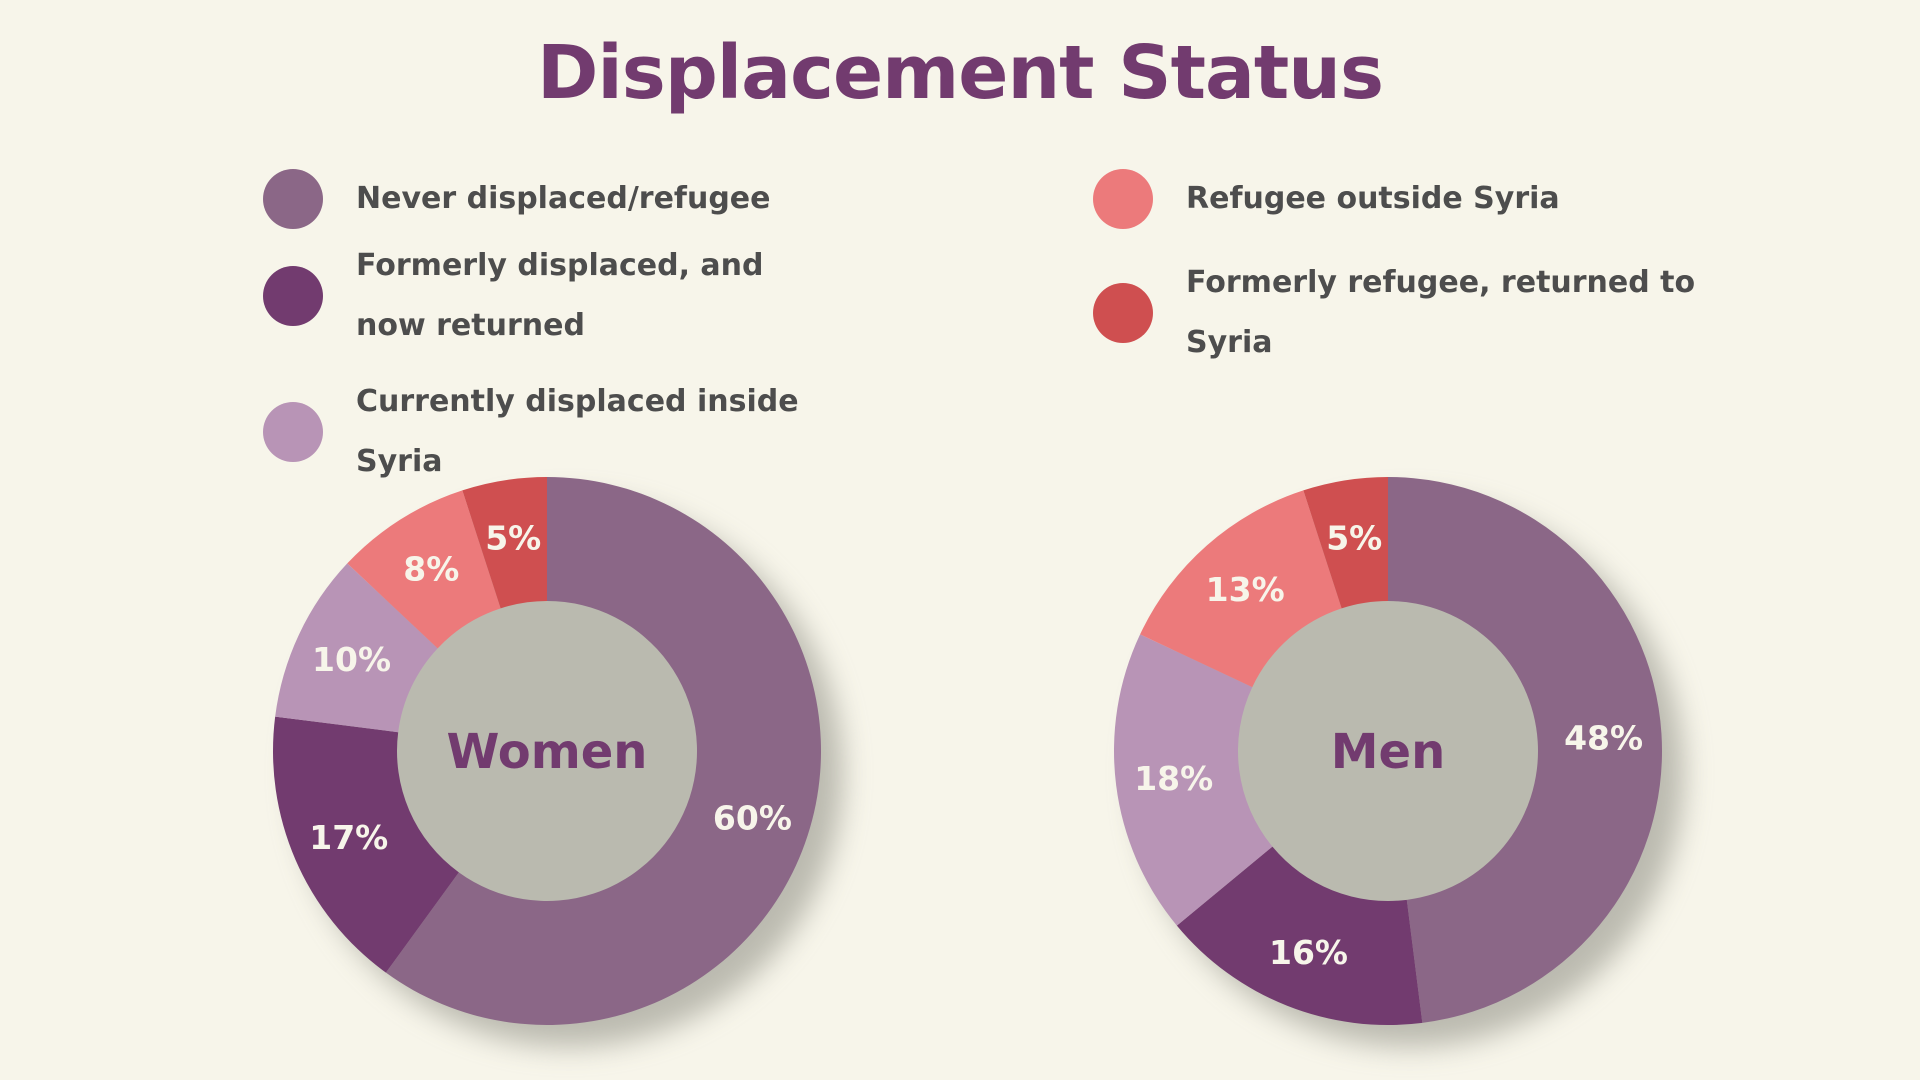 This screenshot has height=1080, width=1920. I want to click on slice-label: 16%, so click(1308, 952).